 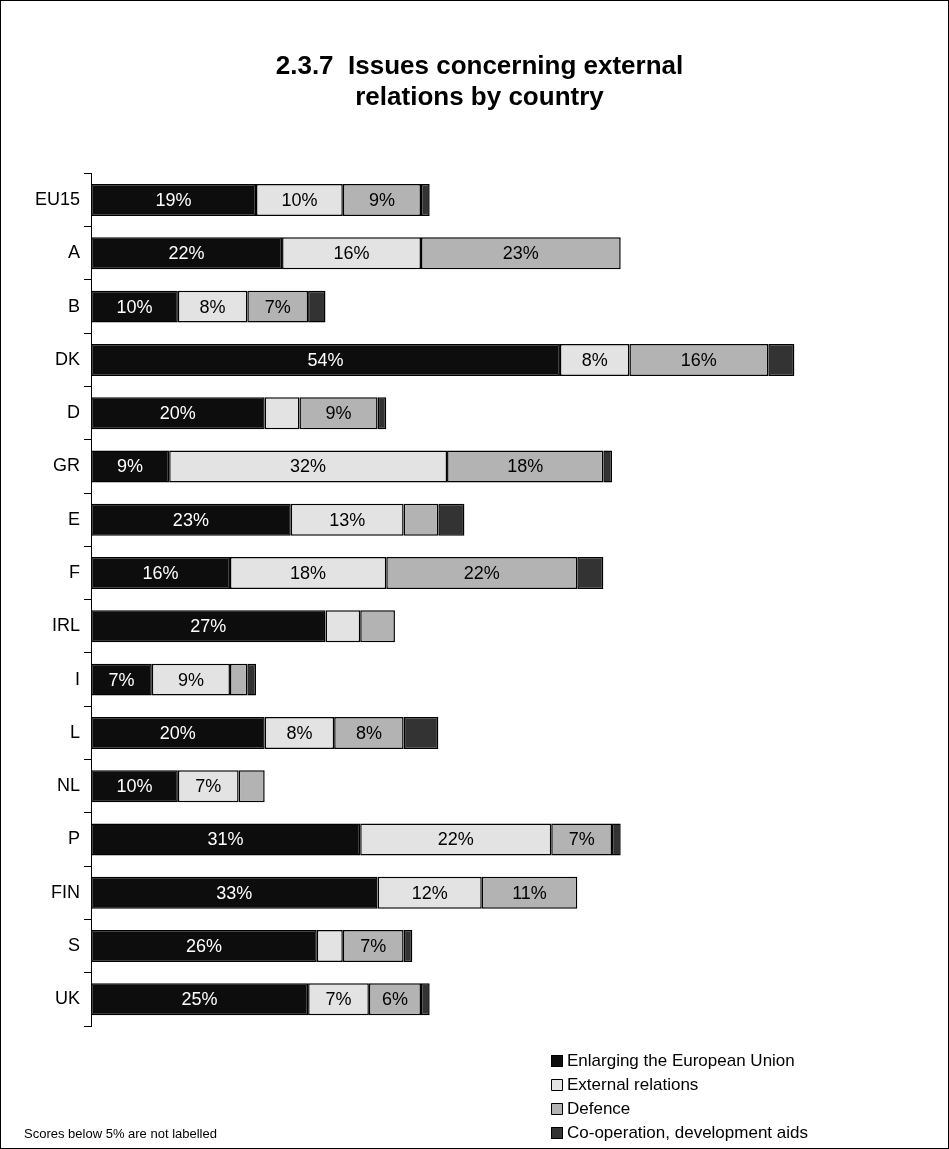 I want to click on data-label: 12%, so click(x=429, y=892).